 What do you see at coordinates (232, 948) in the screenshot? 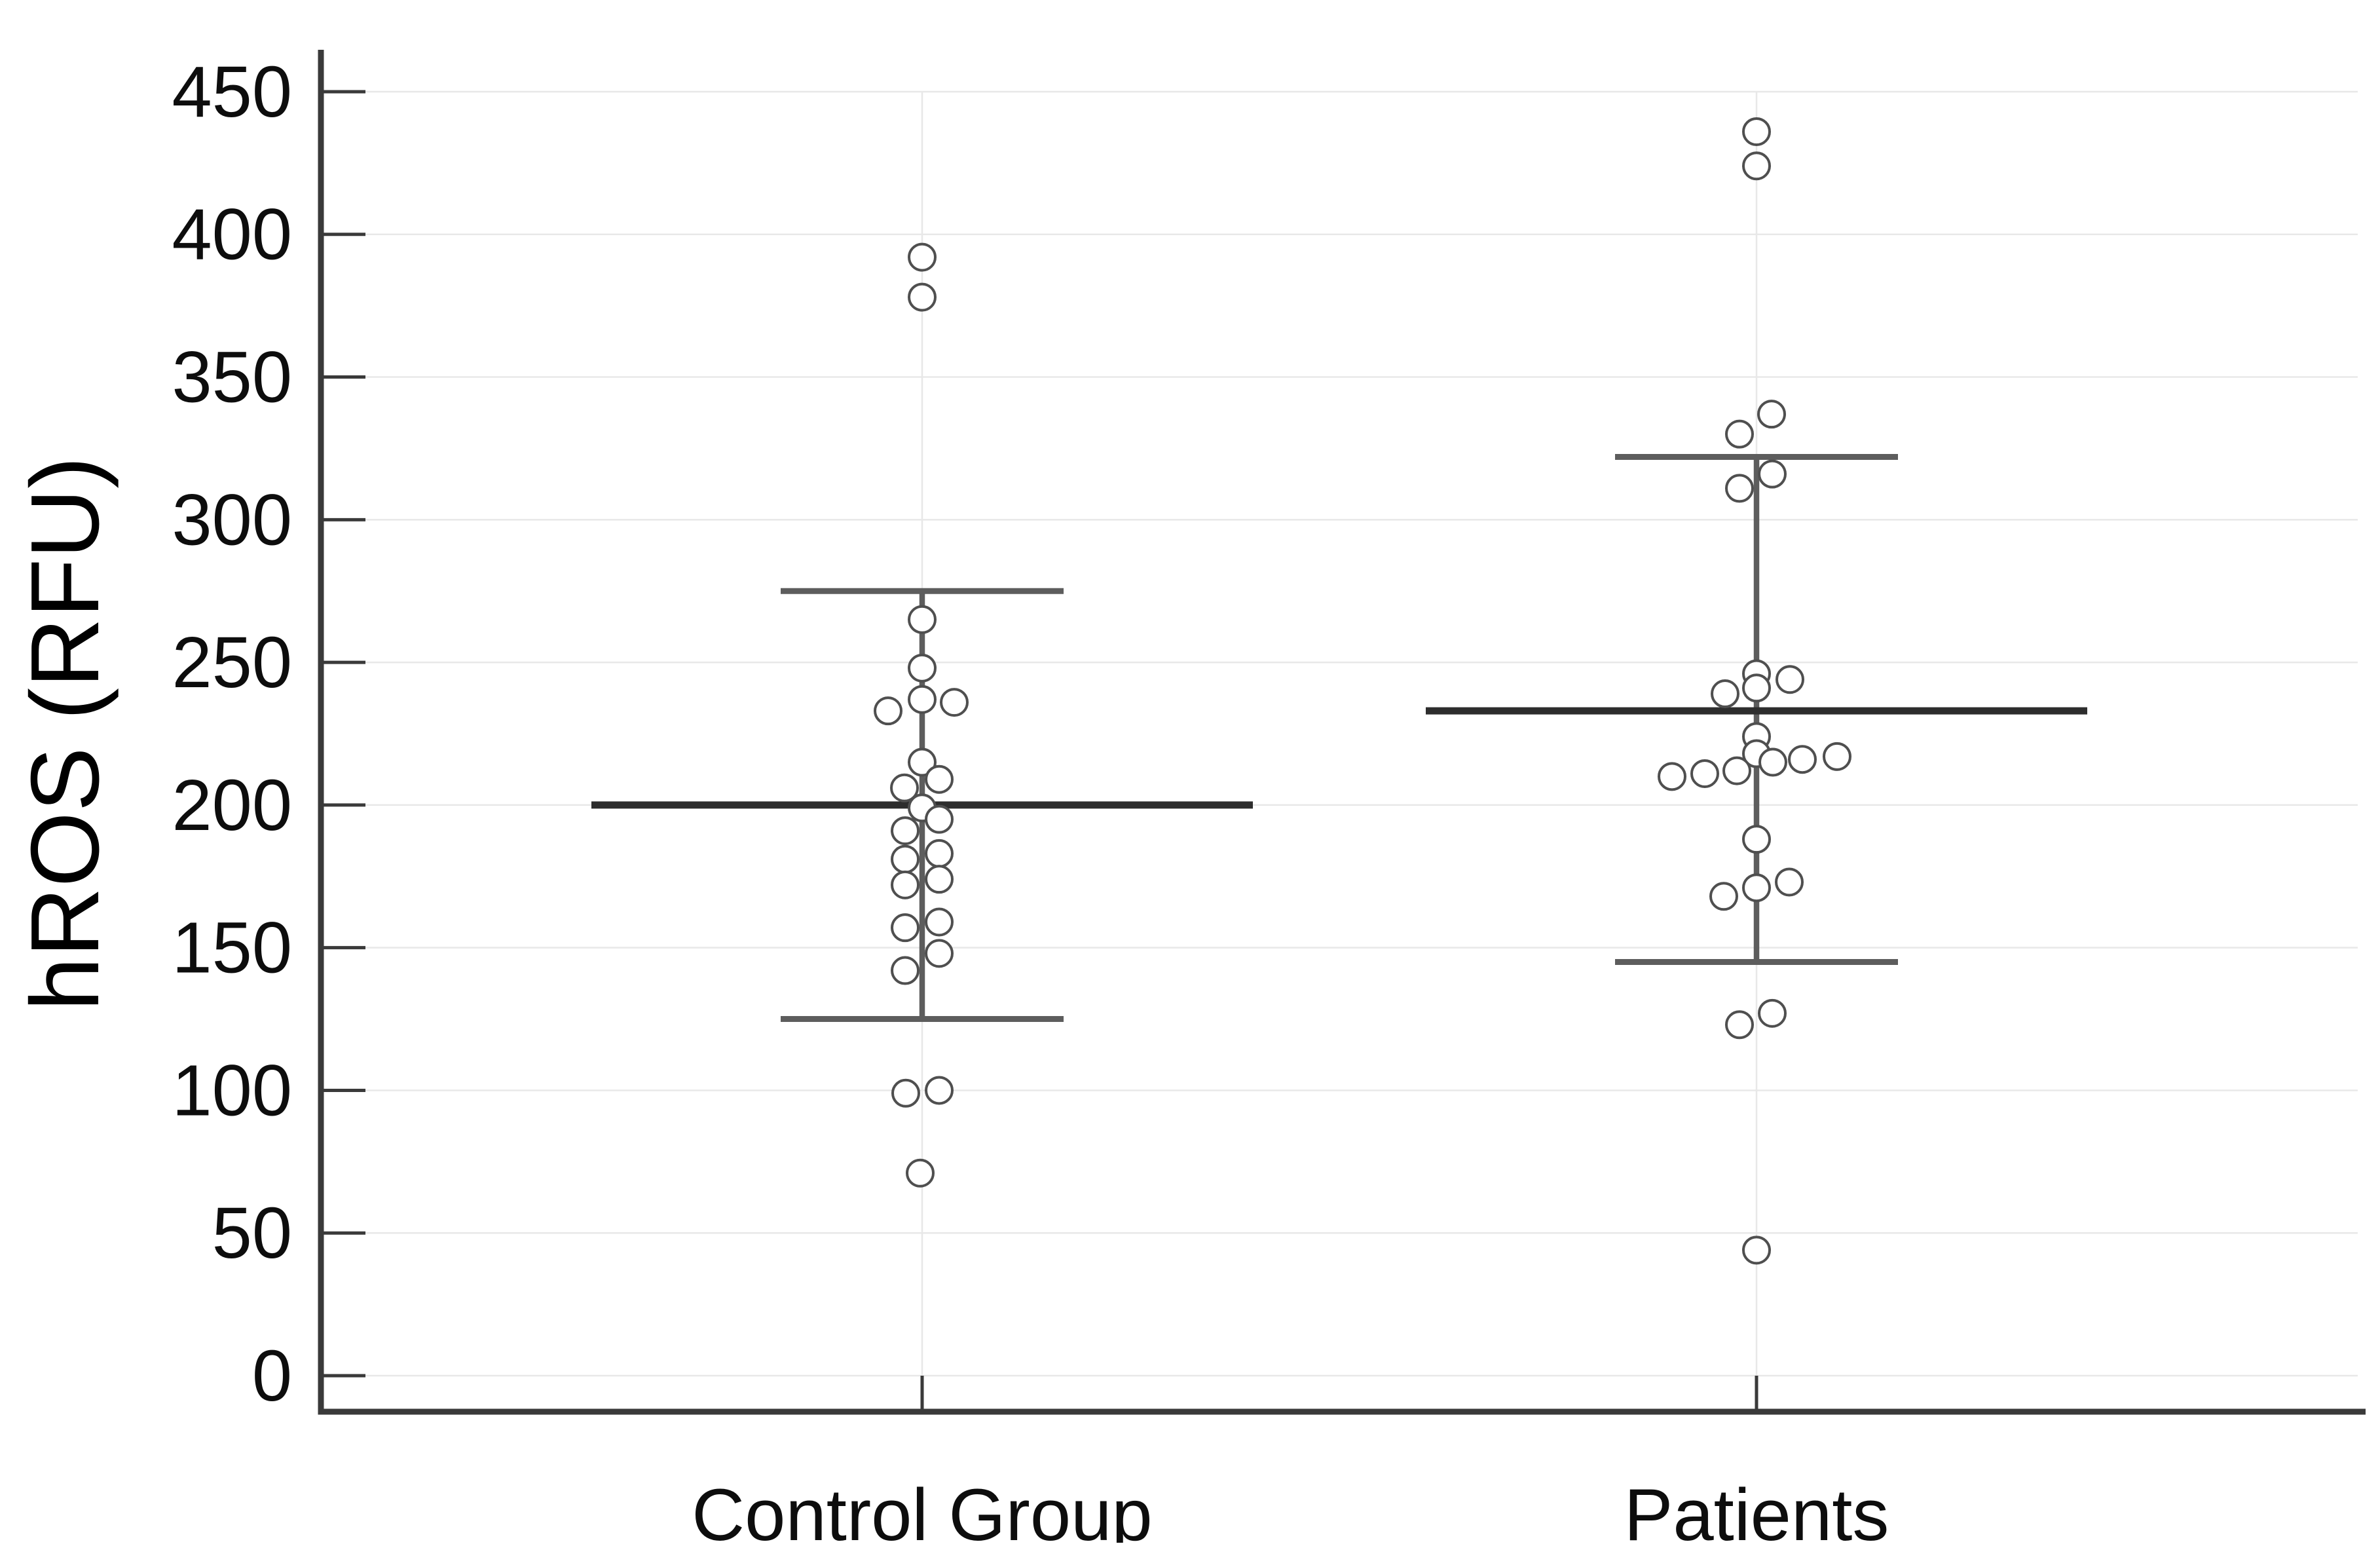
I see `y-tick-label: 150` at bounding box center [232, 948].